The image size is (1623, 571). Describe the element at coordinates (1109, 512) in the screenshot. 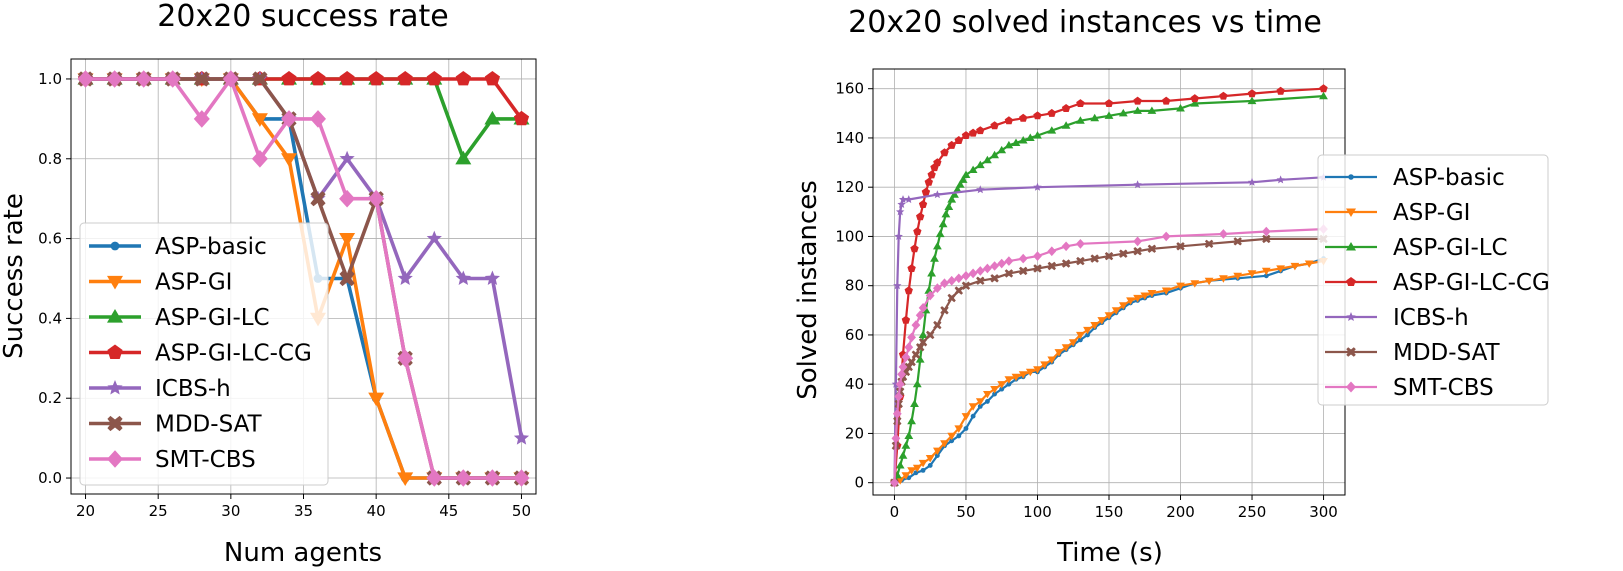

I see `x-tick-label: 150` at that location.